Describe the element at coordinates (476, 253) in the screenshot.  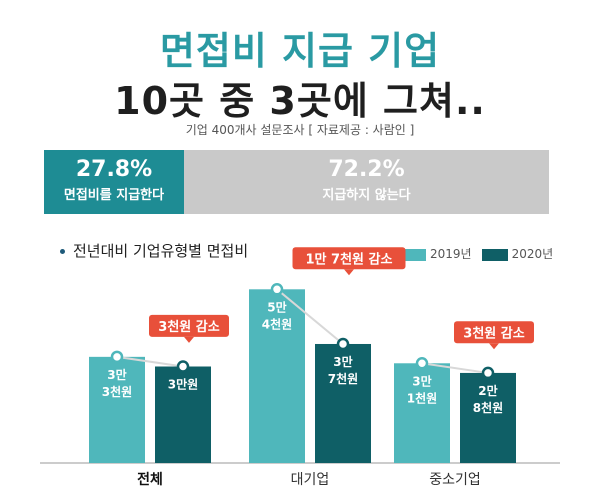
I see `chart-legend: 2019년 2020년` at that location.